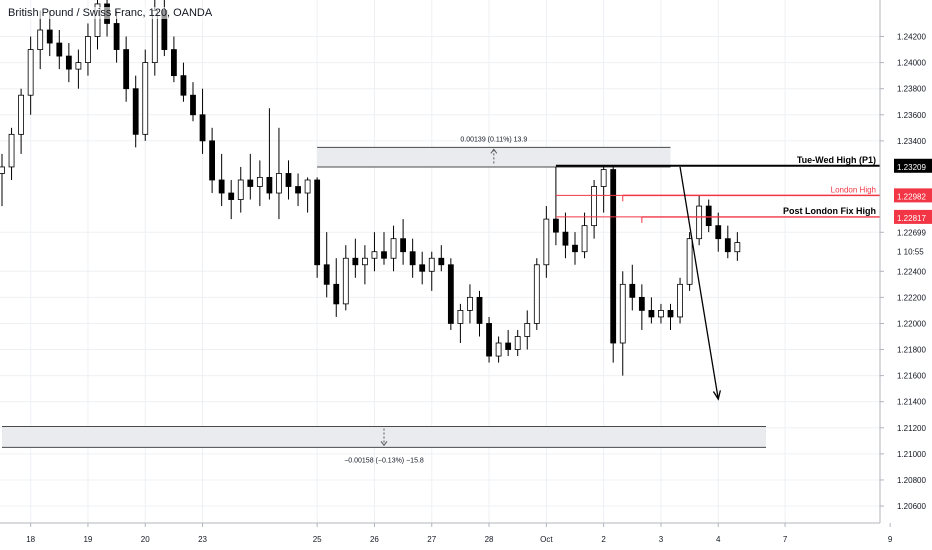 The width and height of the screenshot is (932, 550). What do you see at coordinates (202, 539) in the screenshot?
I see `time-tick-label: 23` at bounding box center [202, 539].